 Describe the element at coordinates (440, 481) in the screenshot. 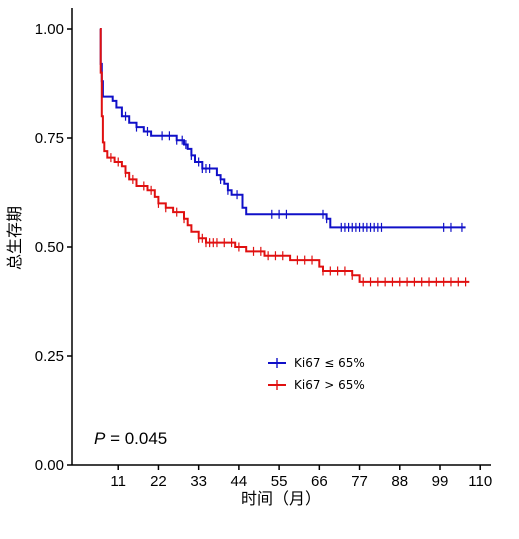

I see `x-tick-label: 99` at that location.